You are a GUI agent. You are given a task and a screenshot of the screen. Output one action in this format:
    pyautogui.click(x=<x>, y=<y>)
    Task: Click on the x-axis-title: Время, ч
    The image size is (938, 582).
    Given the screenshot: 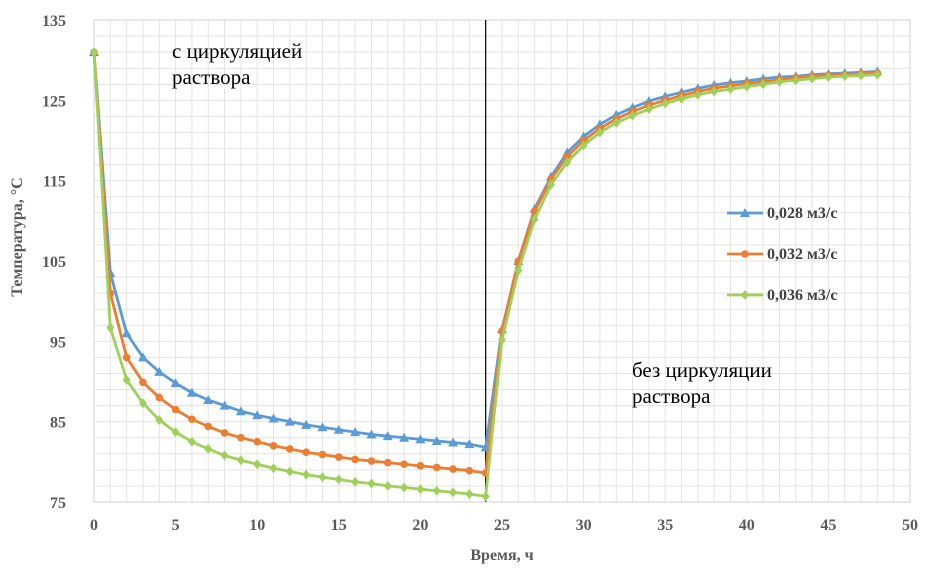 What is the action you would take?
    pyautogui.click(x=501, y=555)
    